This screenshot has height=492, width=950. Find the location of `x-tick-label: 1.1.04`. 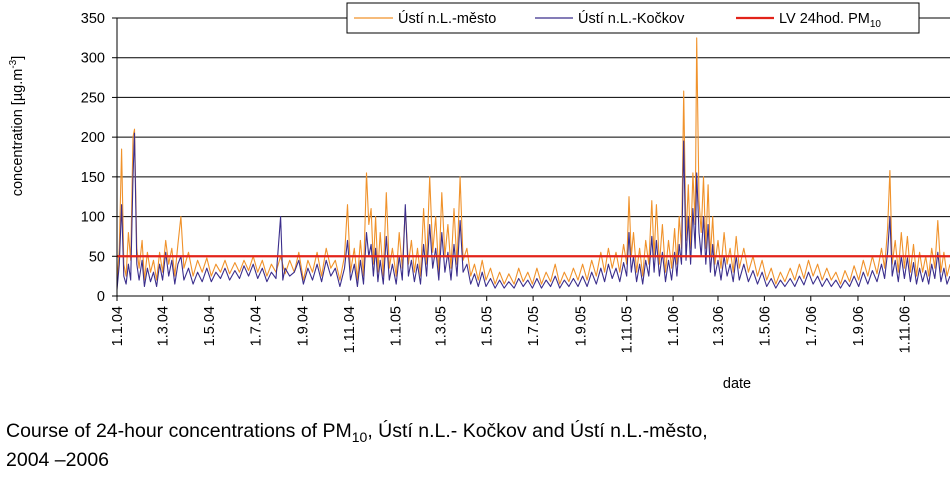

x-tick-label: 1.1.04 is located at coordinates (118, 326).